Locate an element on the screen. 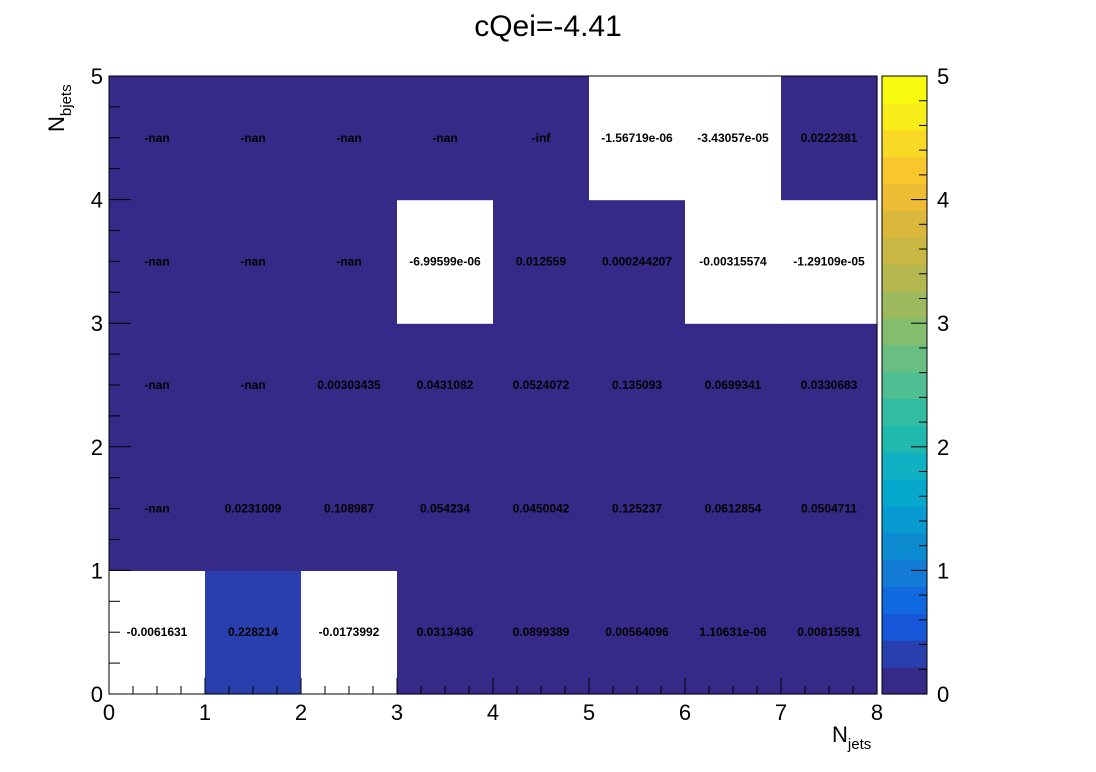 The image size is (1096, 772). cell-value-label: -1.29109e-05 is located at coordinates (829, 261).